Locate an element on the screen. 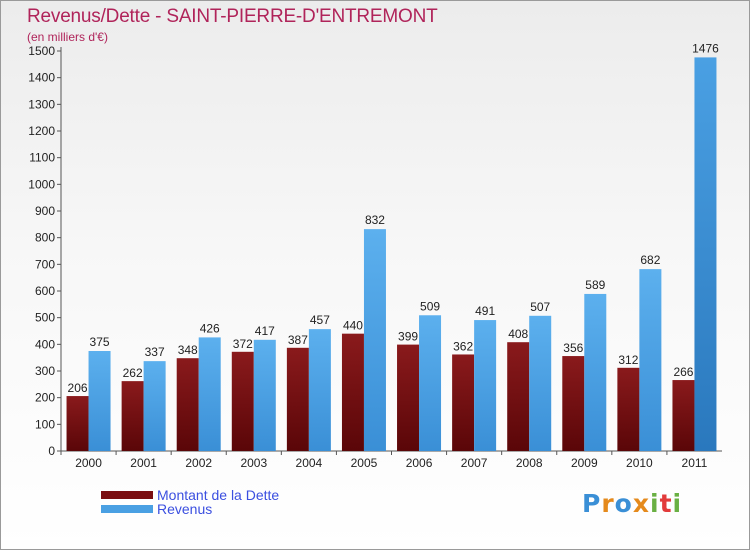 The height and width of the screenshot is (550, 750). x-tick-label: 2008 is located at coordinates (529, 463).